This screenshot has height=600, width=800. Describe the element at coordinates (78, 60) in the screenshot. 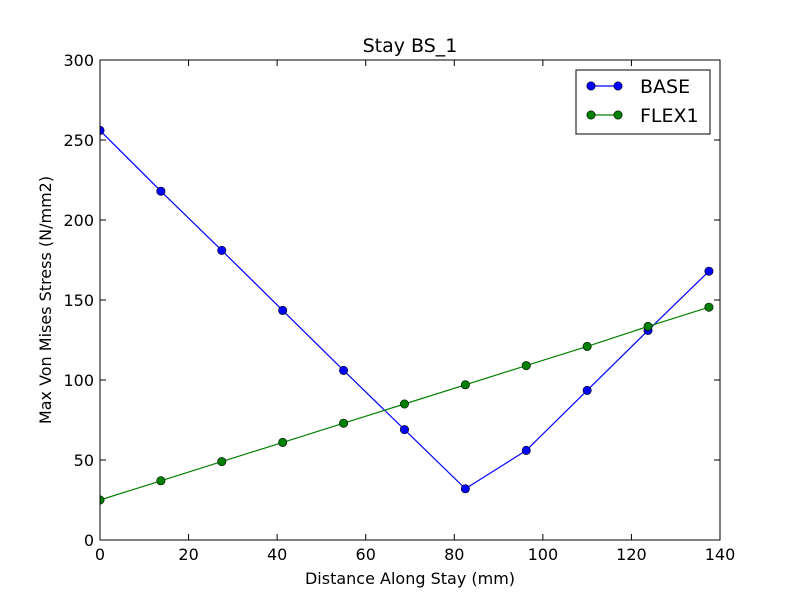

I see `y-tick-label: 300` at that location.